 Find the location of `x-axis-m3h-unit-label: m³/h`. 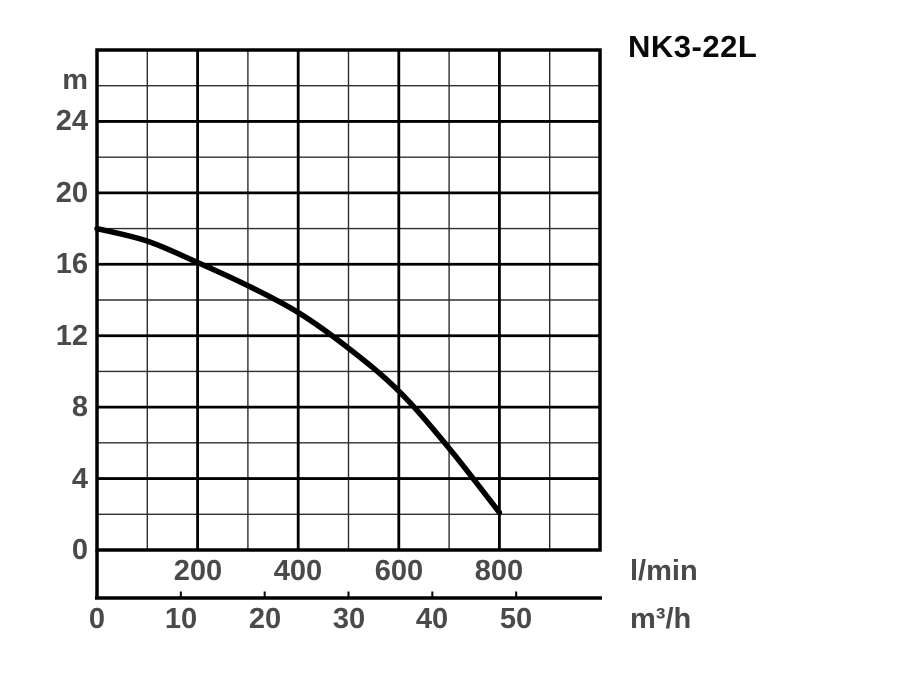

x-axis-m3h-unit-label: m³/h is located at coordinates (661, 619).